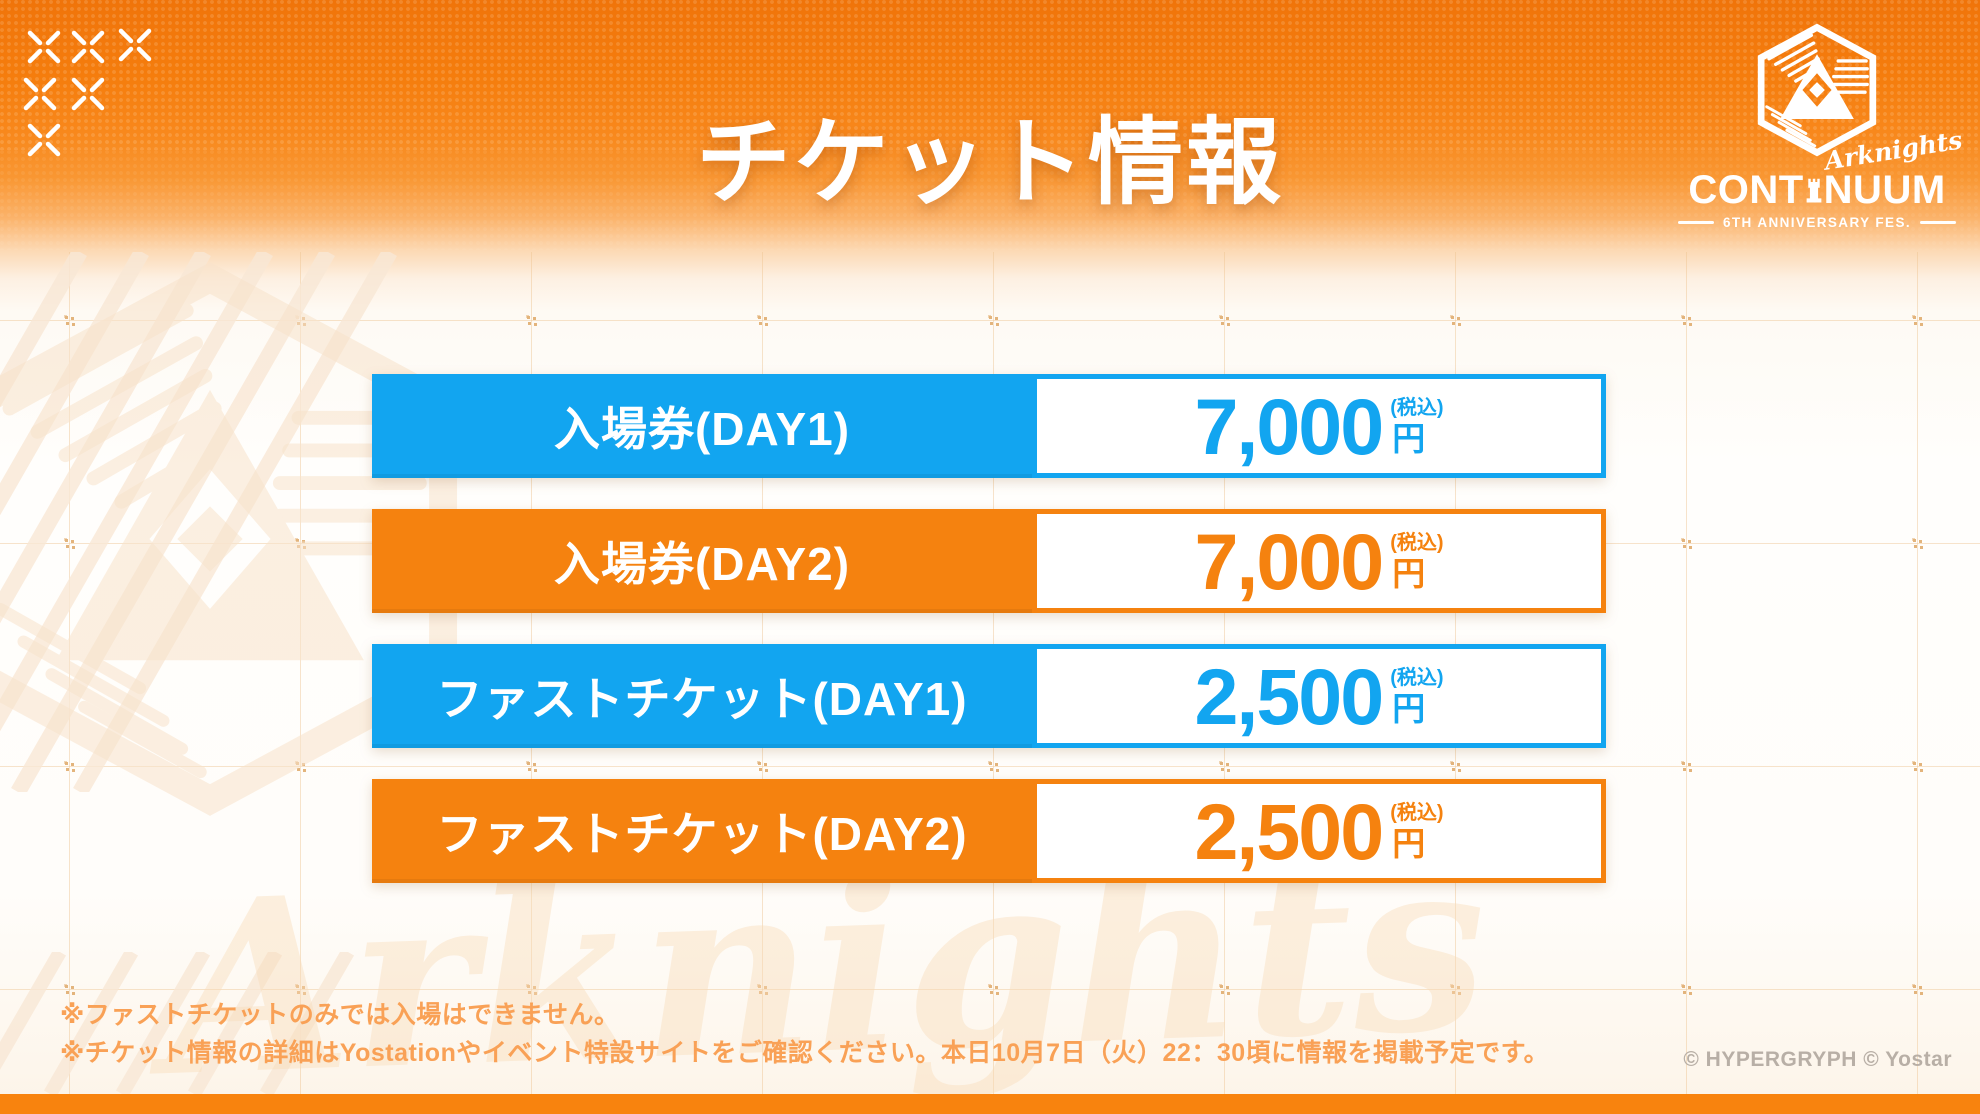 The width and height of the screenshot is (1980, 1114). Describe the element at coordinates (1817, 1059) in the screenshot. I see `copyright-text: © HYPERGRYPH © Yostar` at that location.